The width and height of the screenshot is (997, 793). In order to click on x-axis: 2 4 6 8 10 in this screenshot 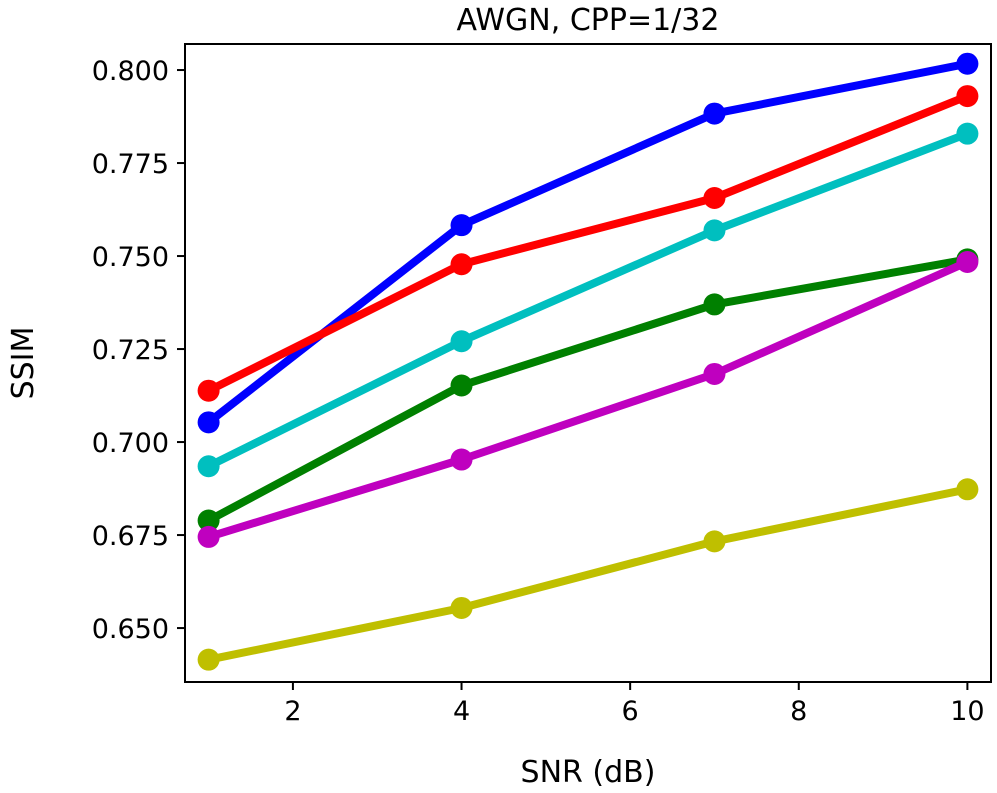, I will do `click(634, 704)`.